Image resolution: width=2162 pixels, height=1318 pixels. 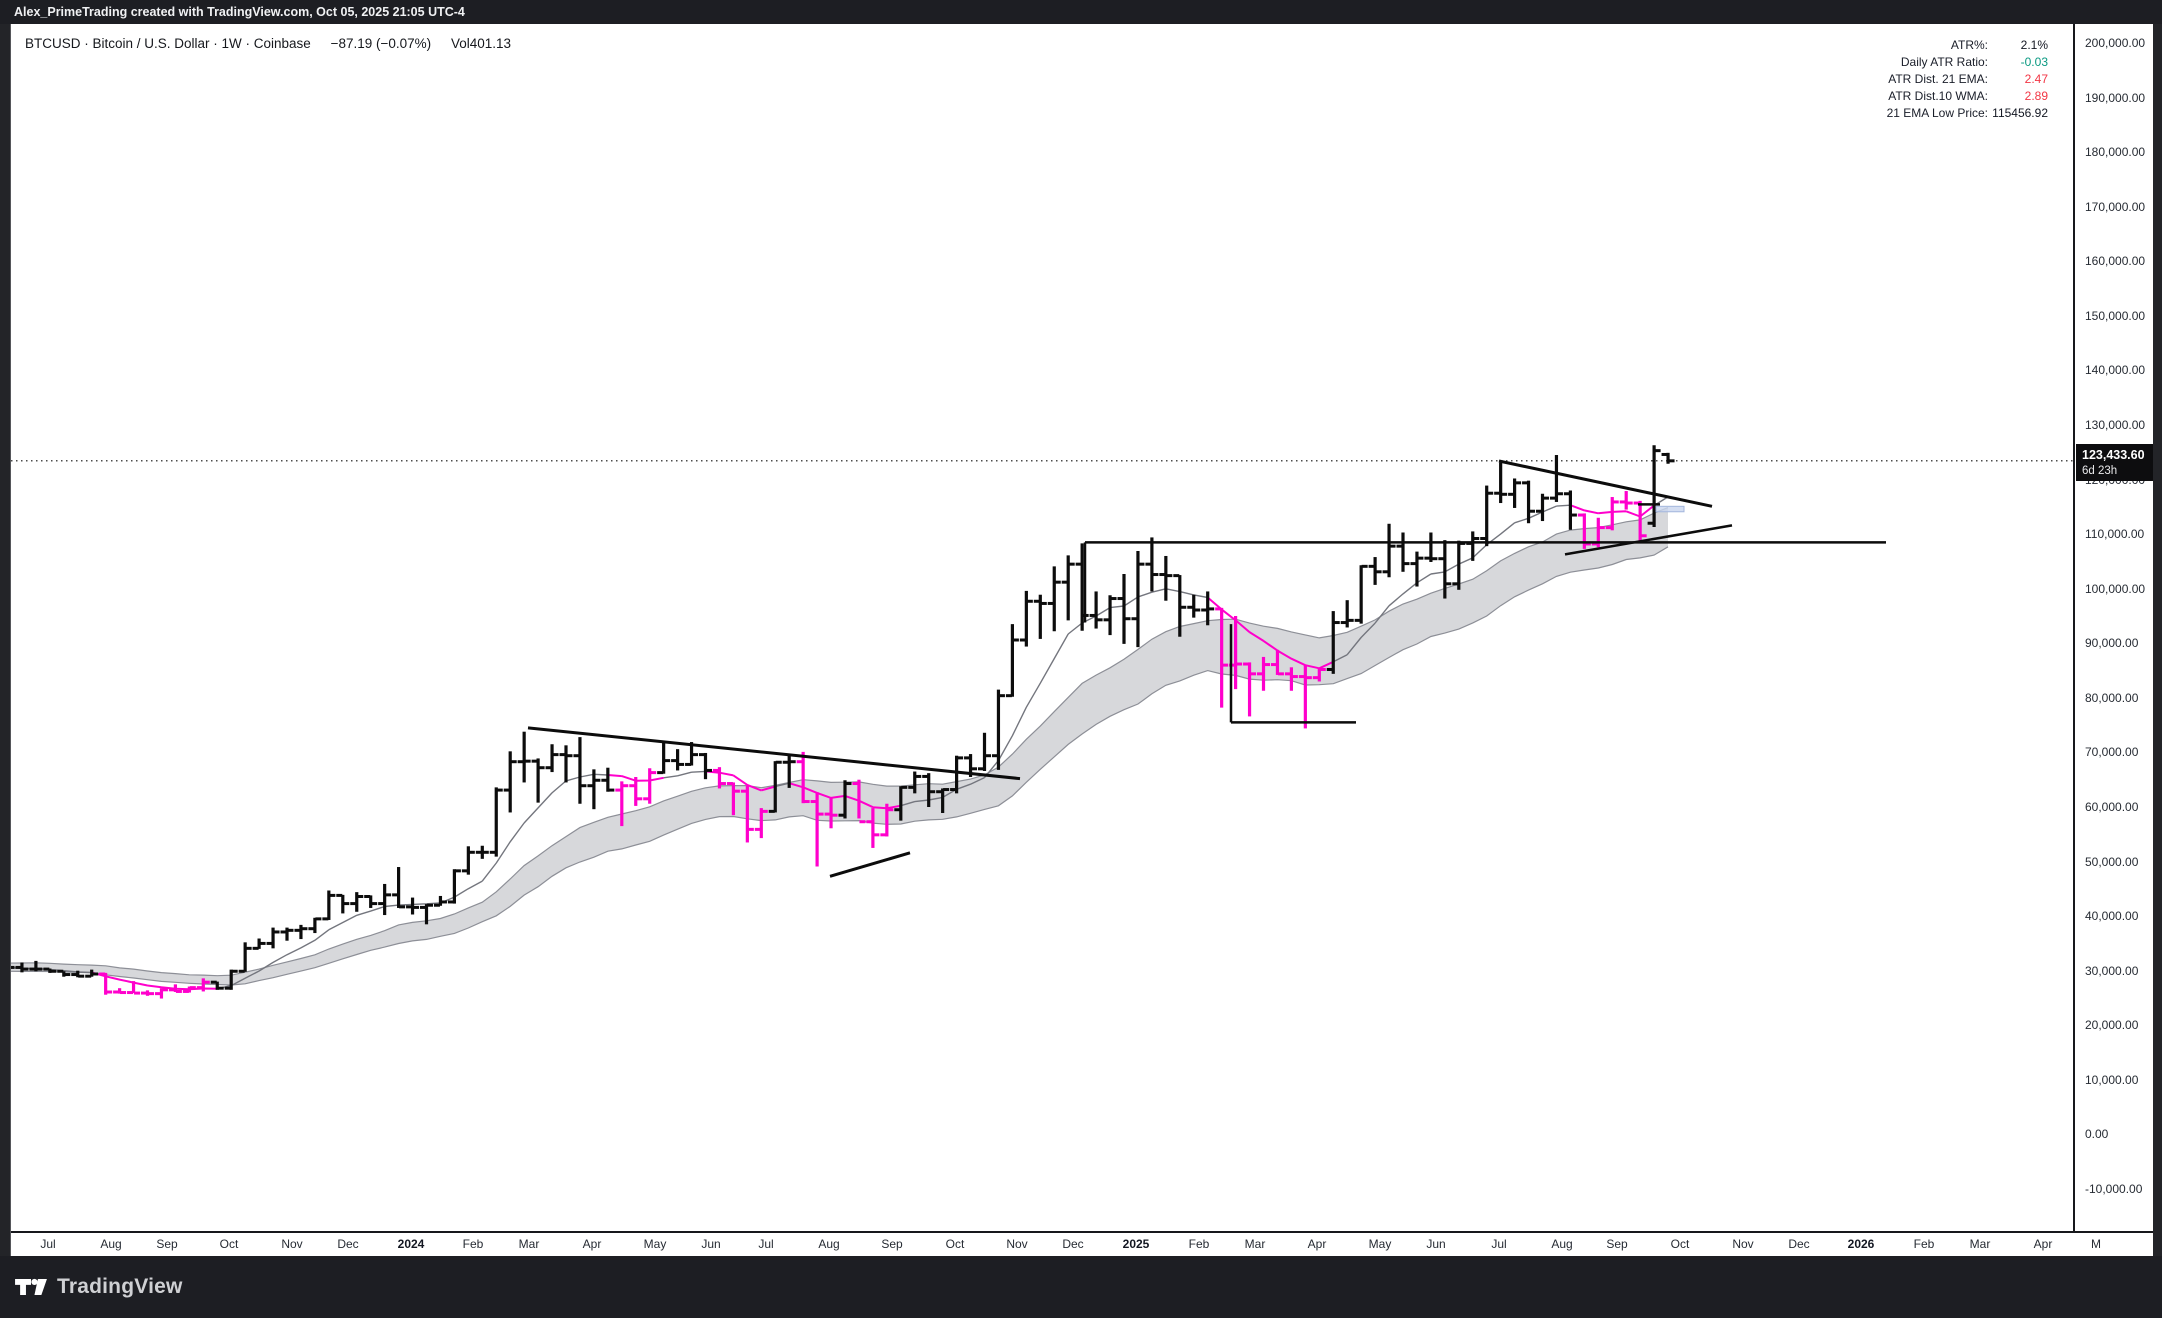 I want to click on volume-value: Vol401.13, so click(x=480, y=43).